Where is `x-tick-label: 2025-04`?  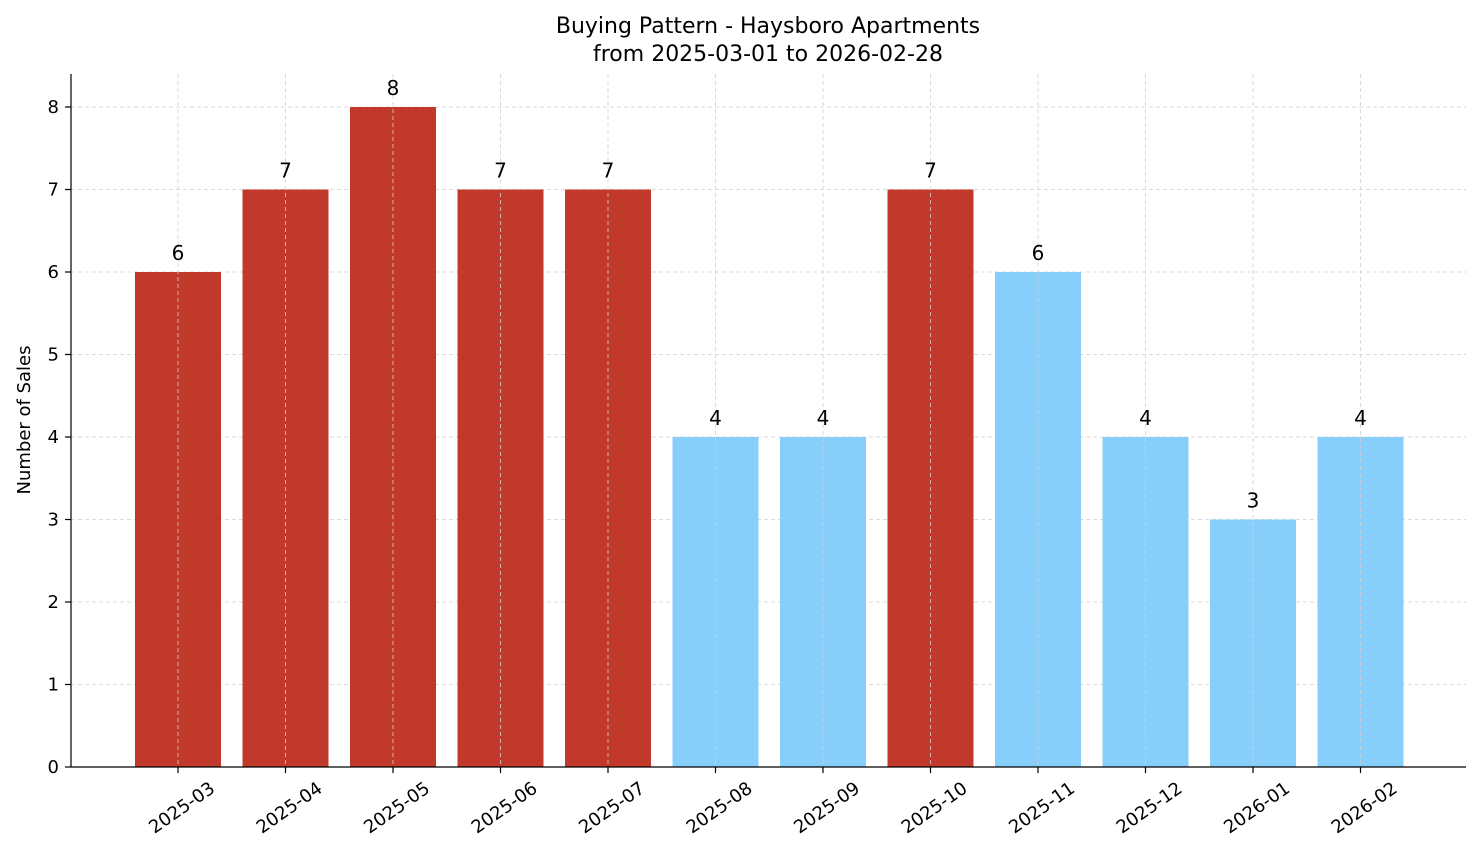 x-tick-label: 2025-04 is located at coordinates (290, 808).